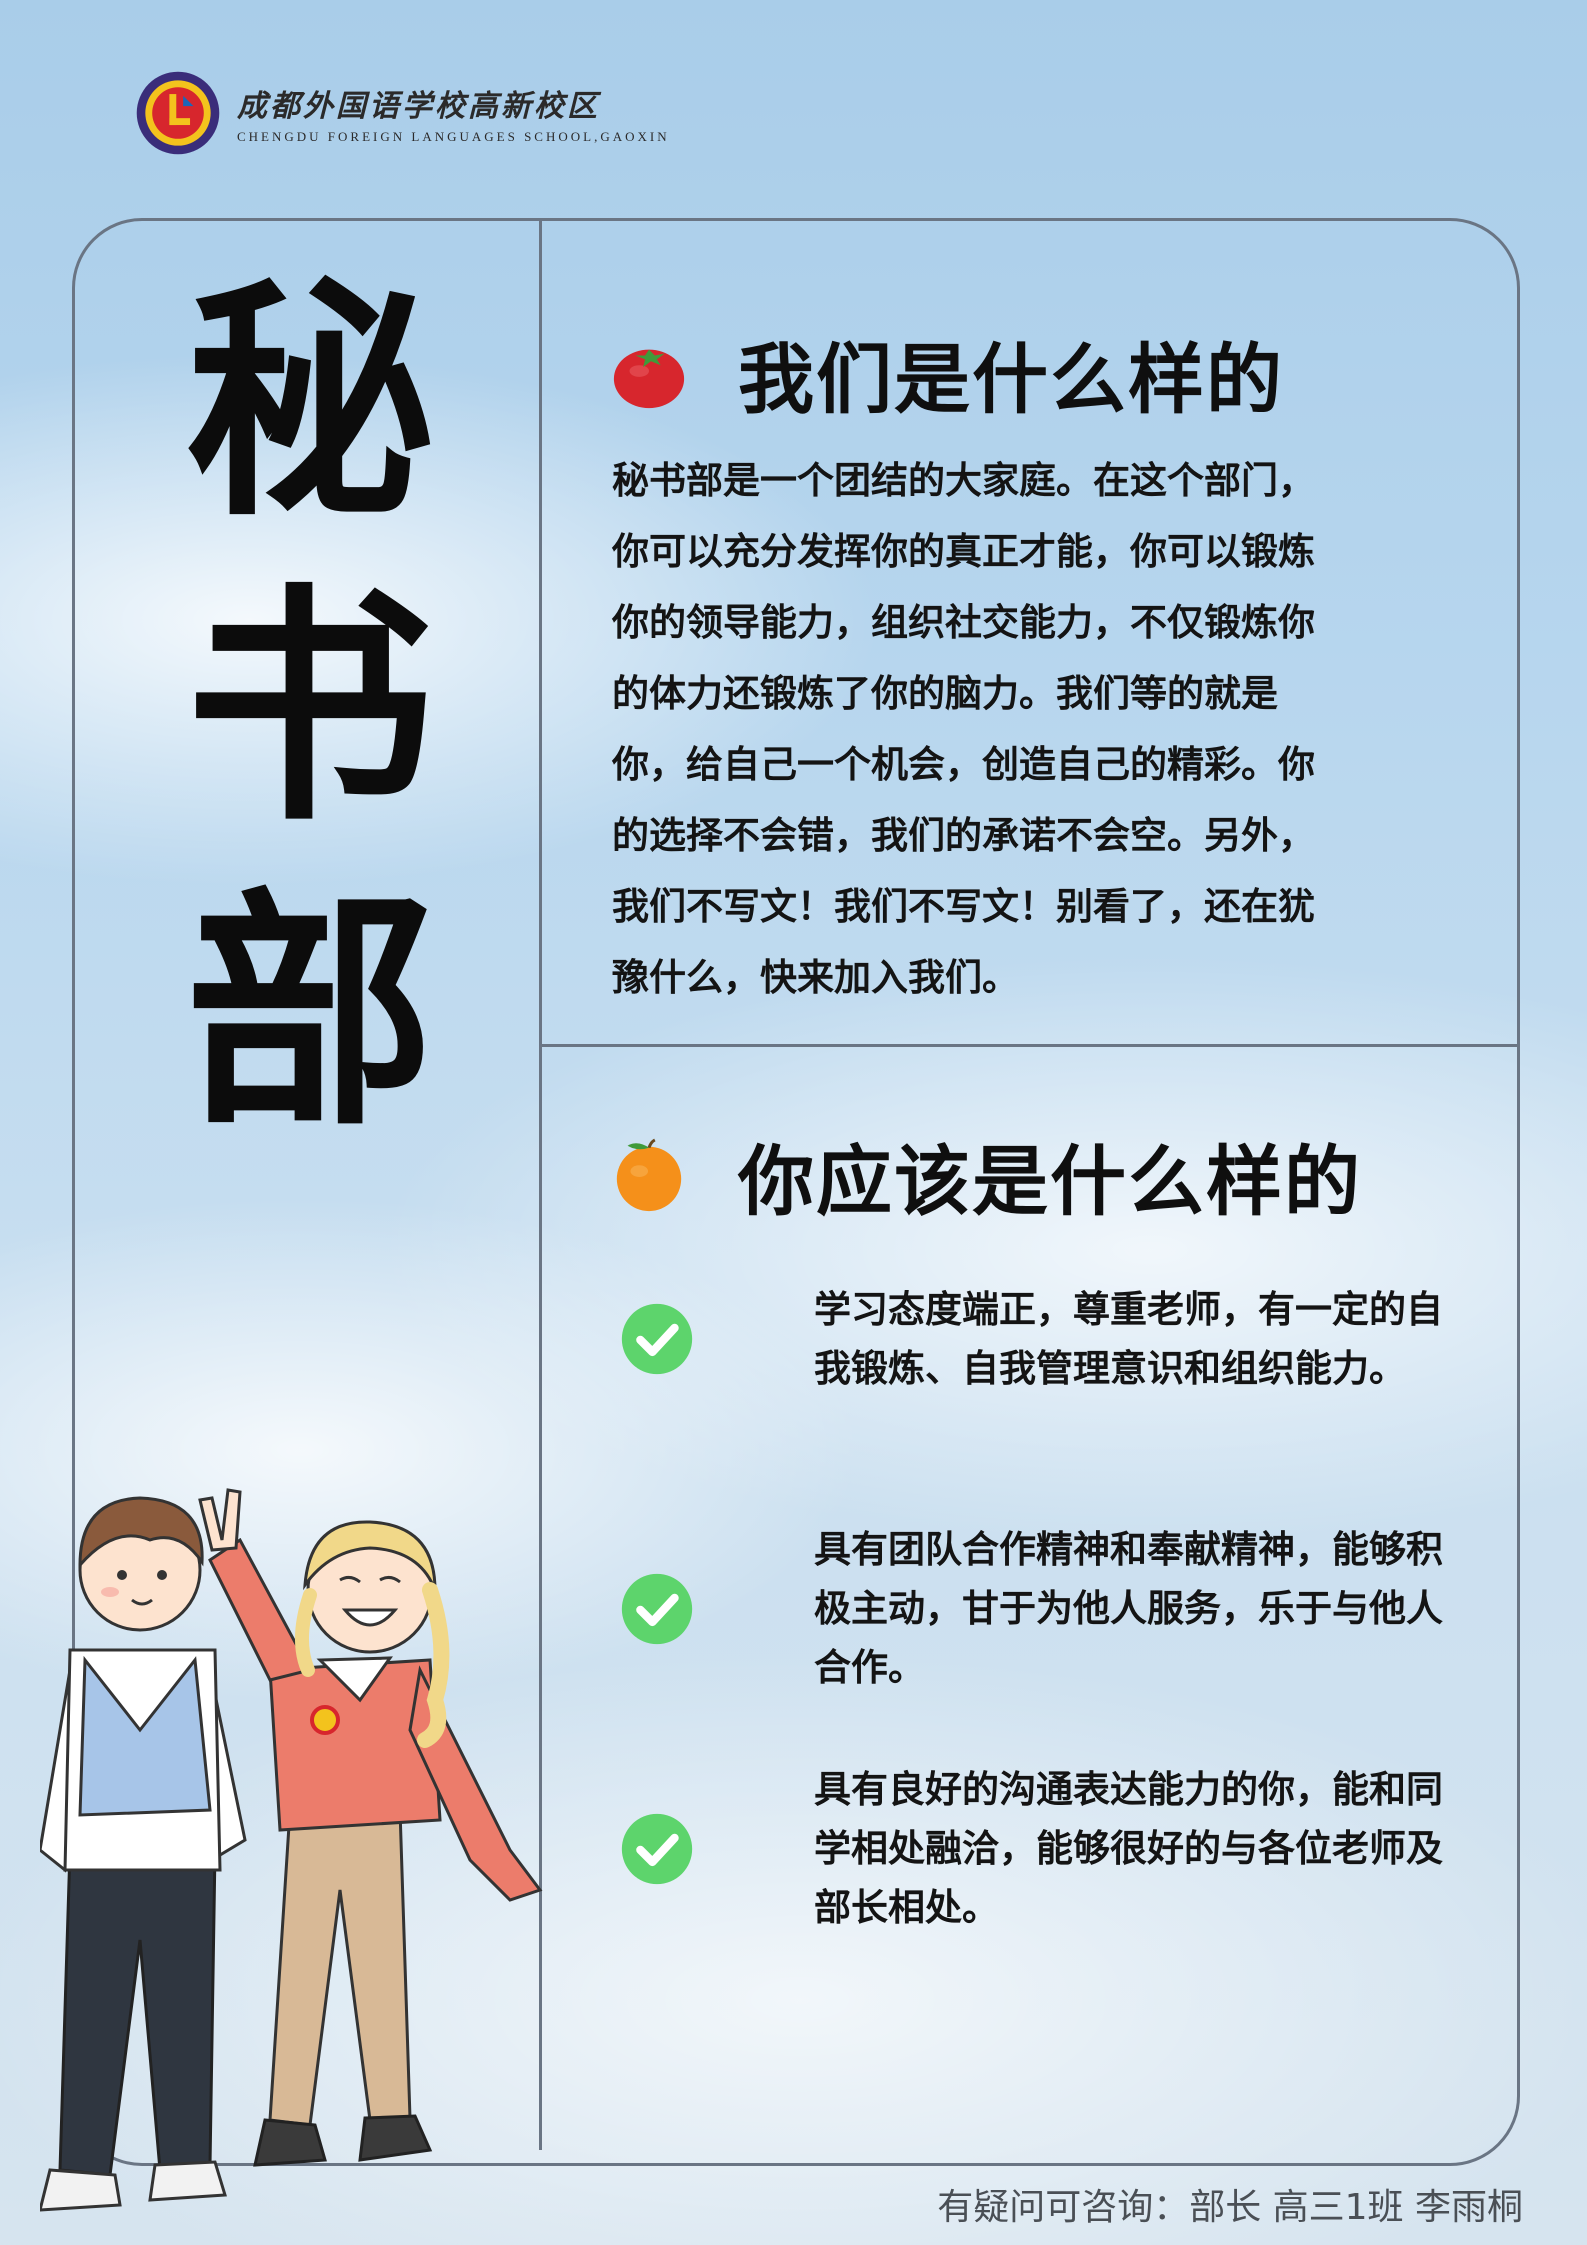 This screenshot has height=2245, width=1587. I want to click on boy-figure, so click(143, 1854).